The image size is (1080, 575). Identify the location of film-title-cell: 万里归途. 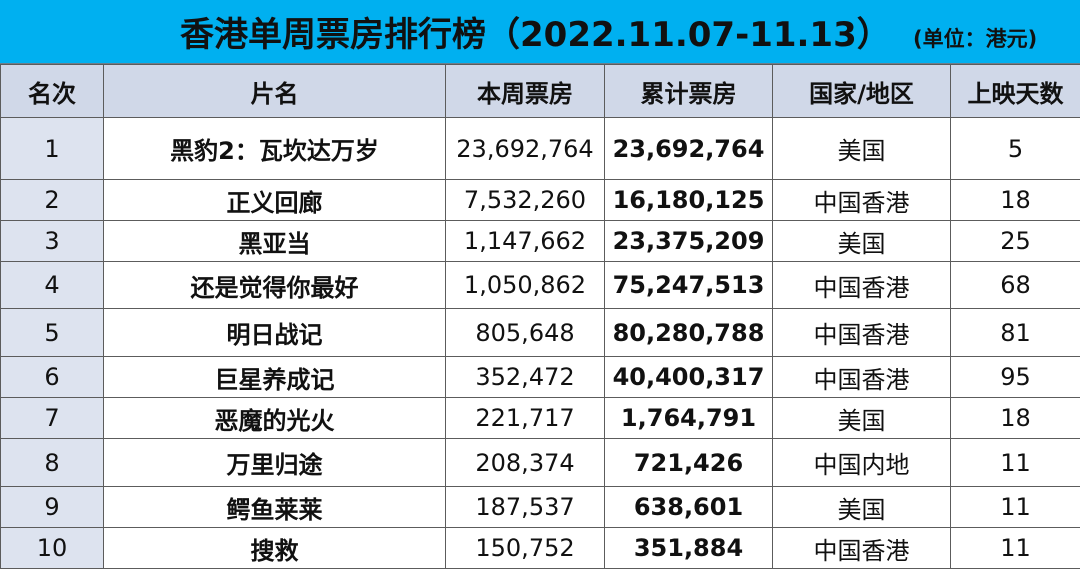
(274, 462).